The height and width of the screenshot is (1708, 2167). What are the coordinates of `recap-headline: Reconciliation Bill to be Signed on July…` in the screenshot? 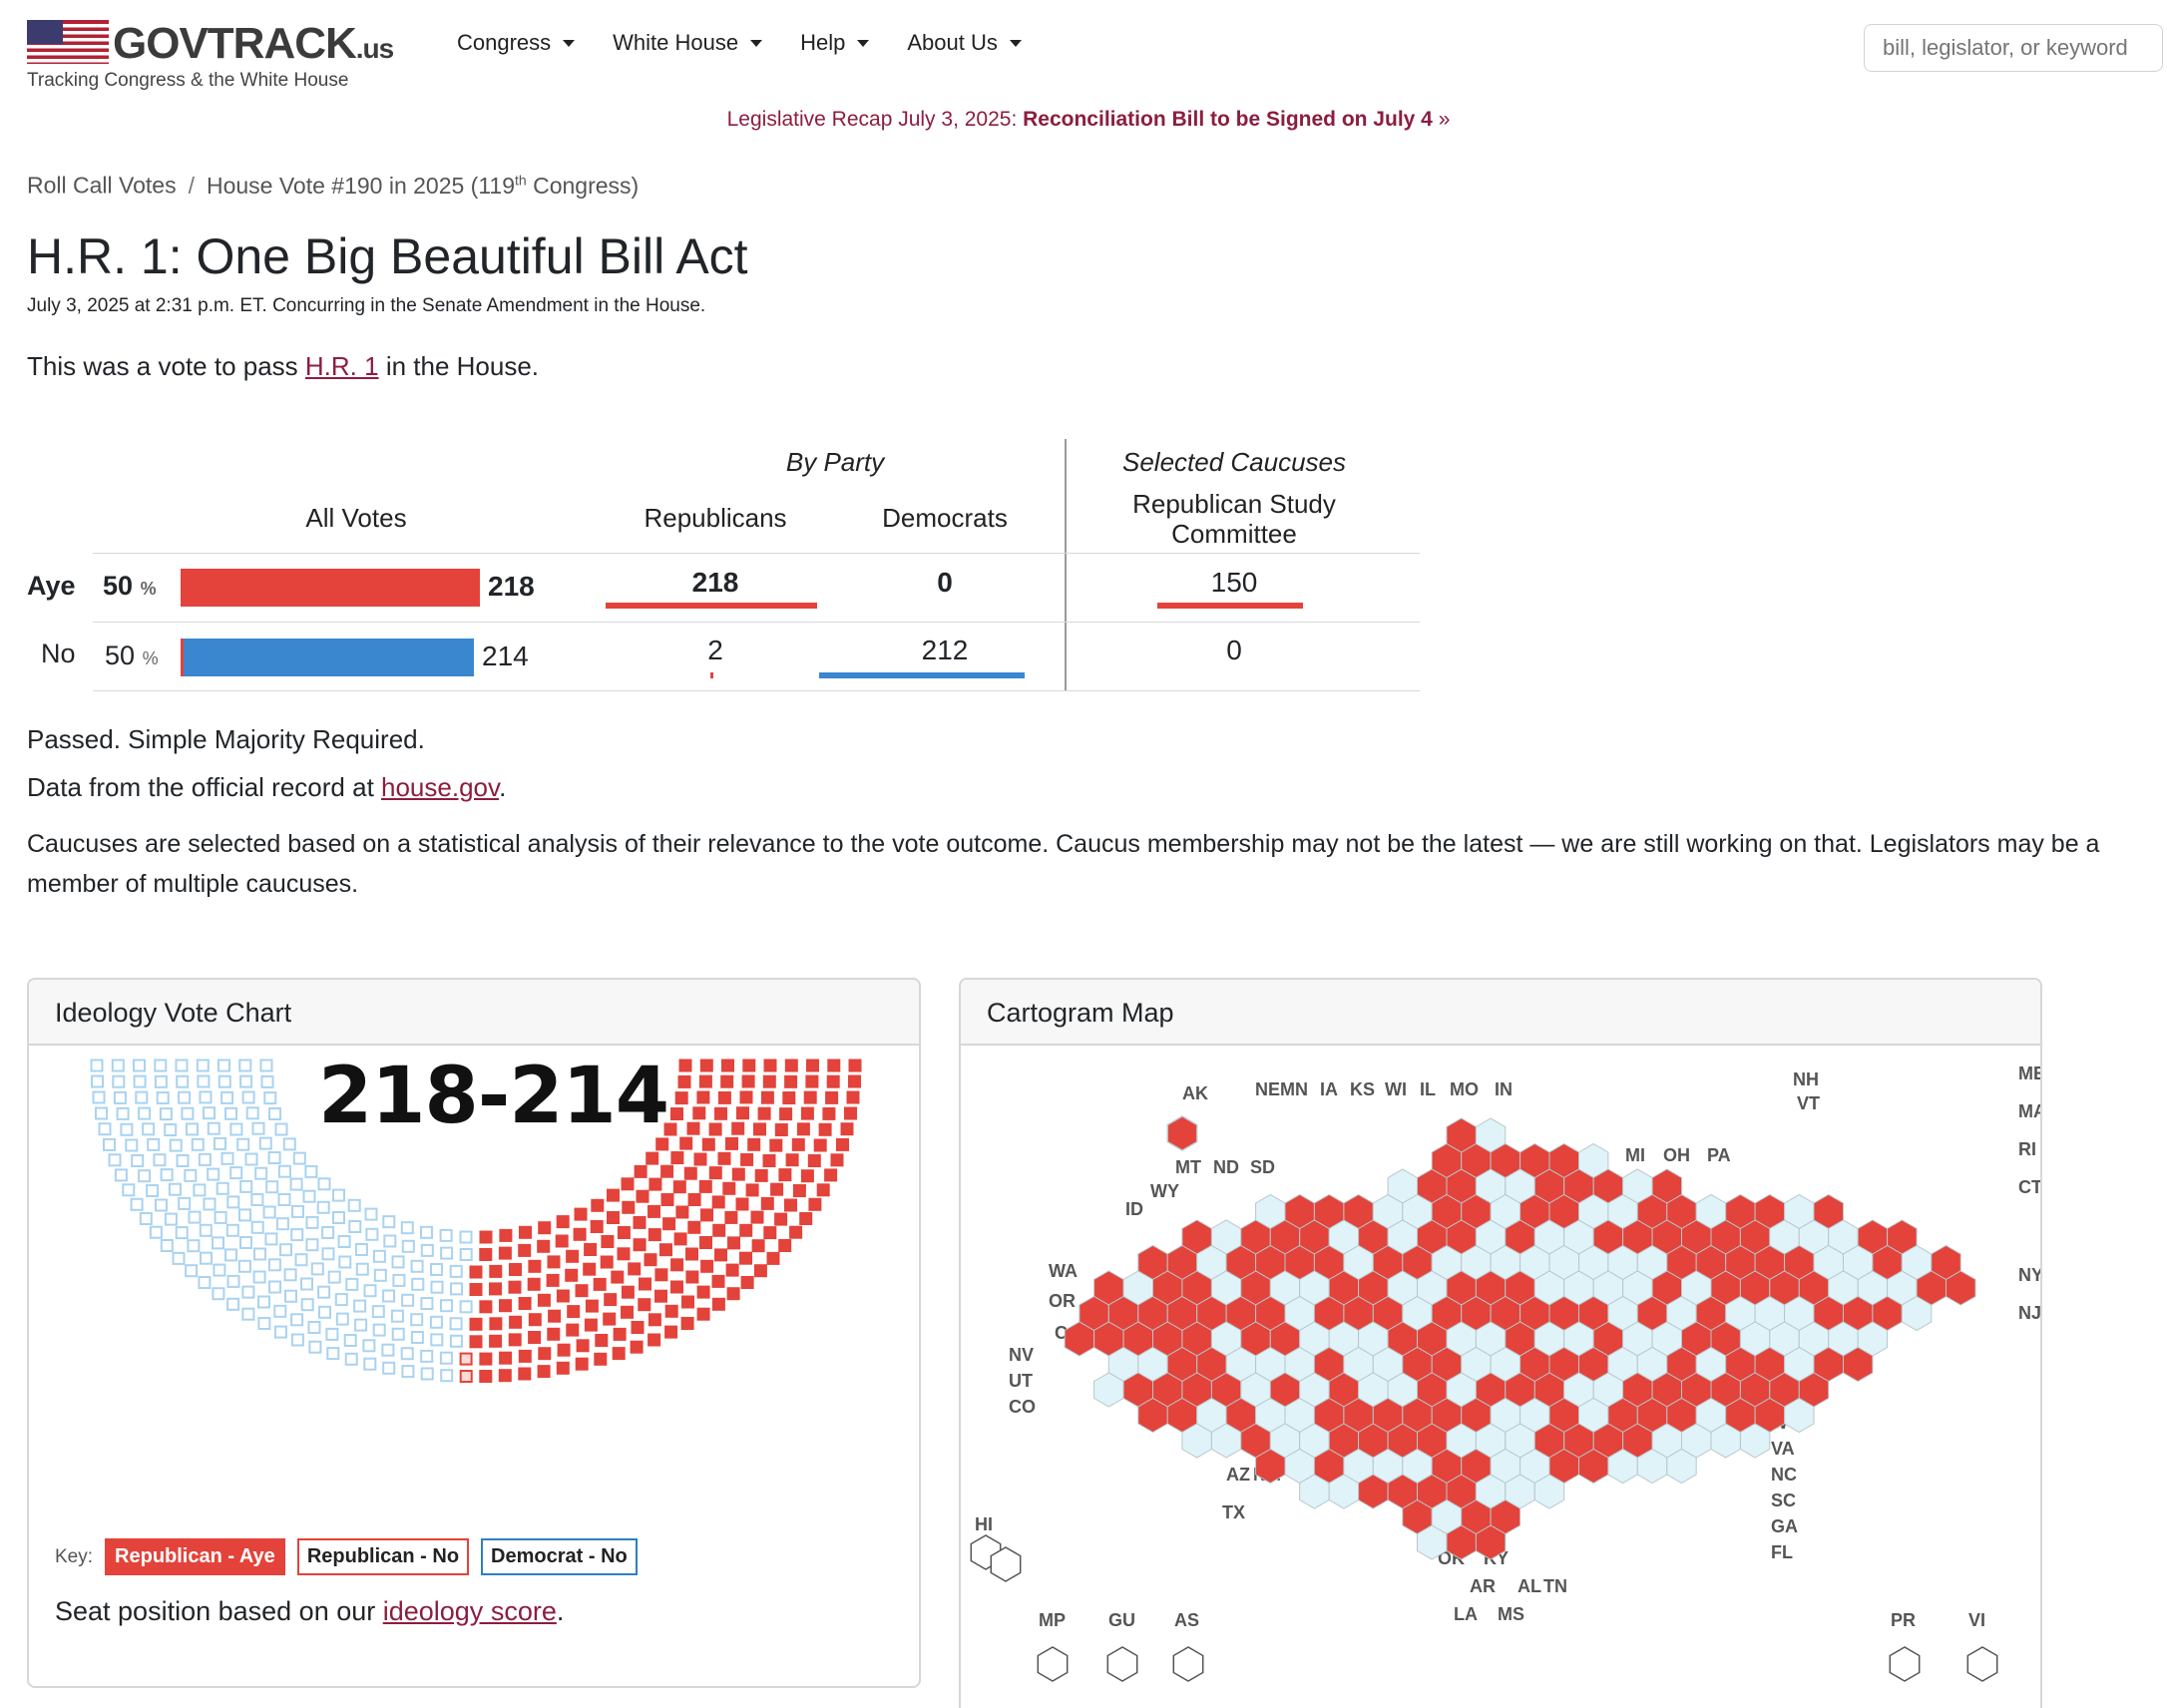 It's located at (1228, 119).